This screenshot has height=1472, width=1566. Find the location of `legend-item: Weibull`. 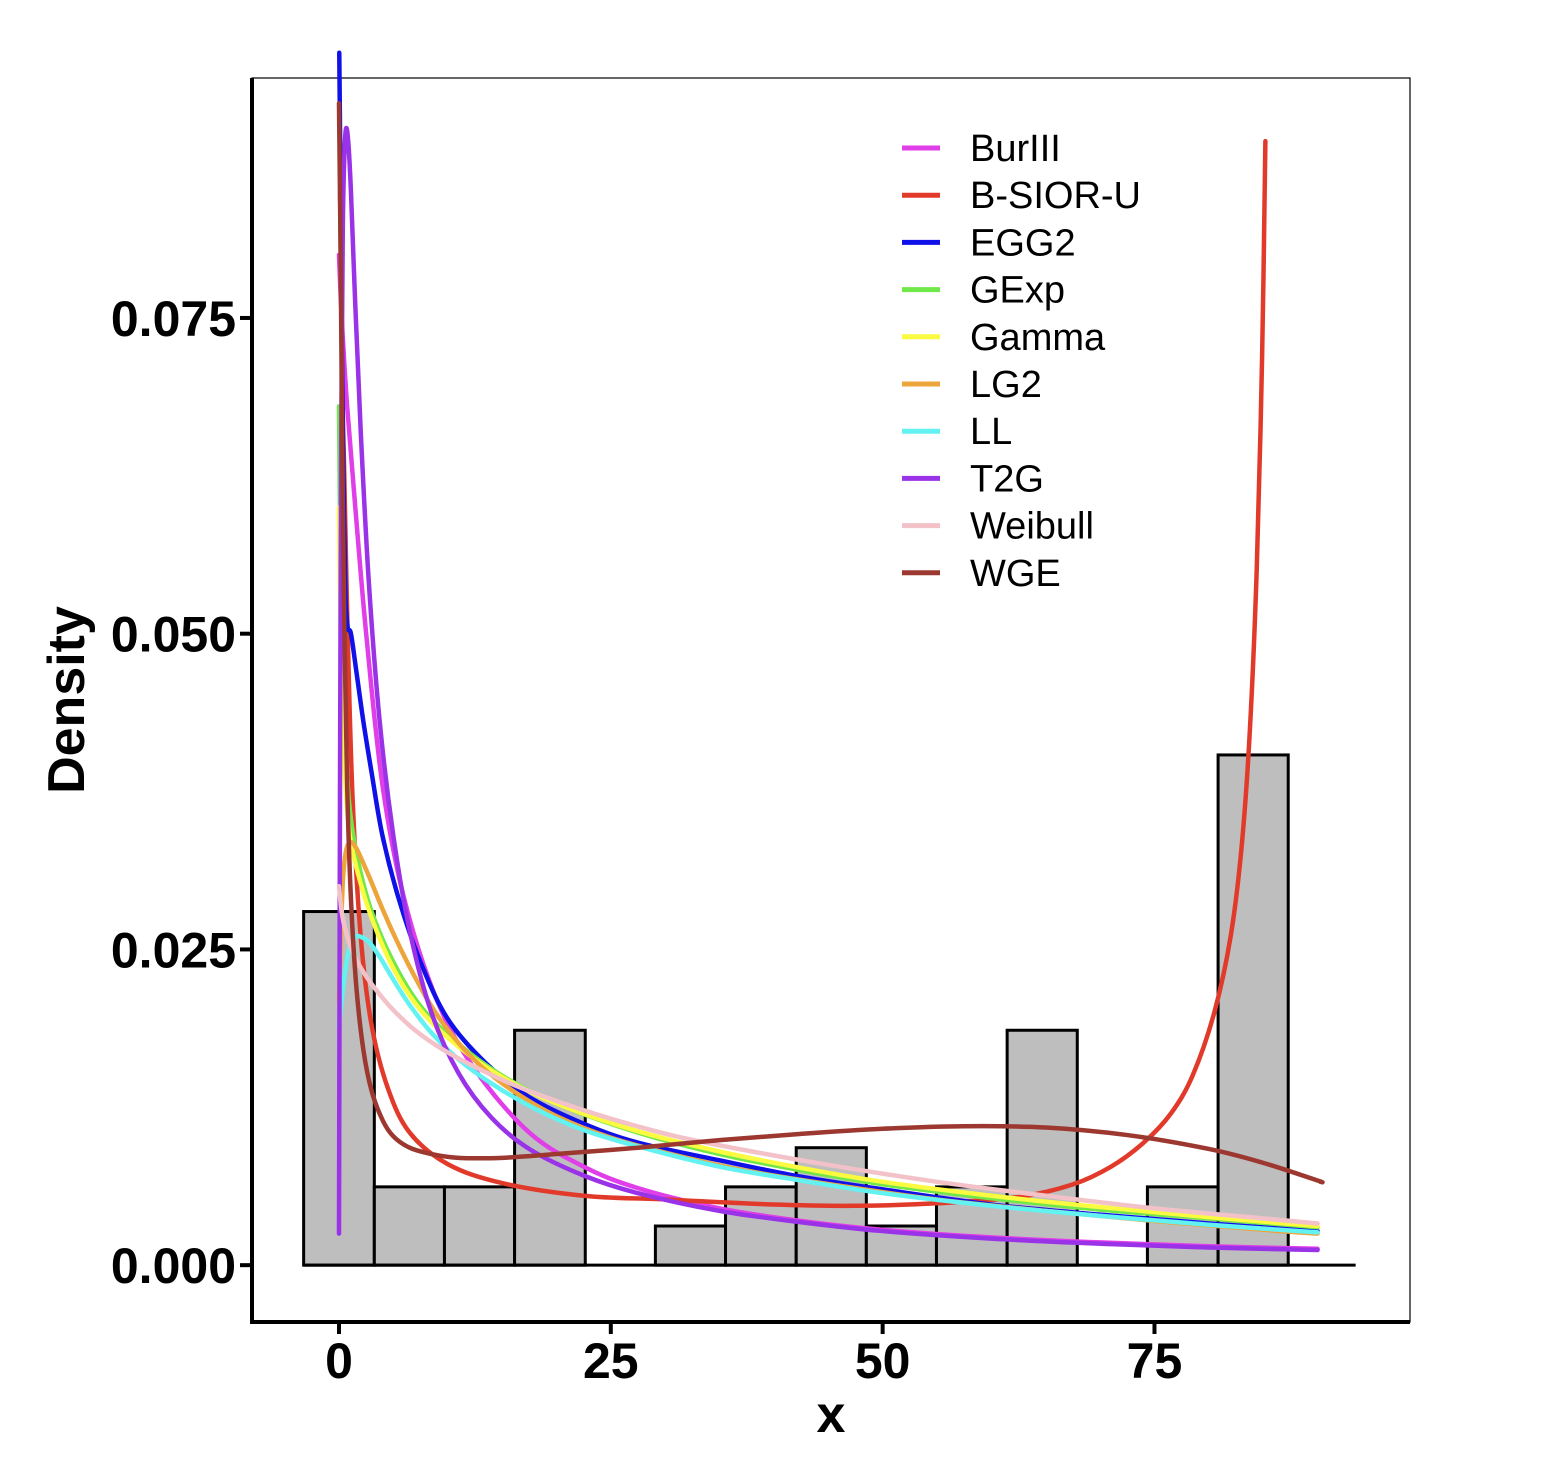

legend-item: Weibull is located at coordinates (998, 527).